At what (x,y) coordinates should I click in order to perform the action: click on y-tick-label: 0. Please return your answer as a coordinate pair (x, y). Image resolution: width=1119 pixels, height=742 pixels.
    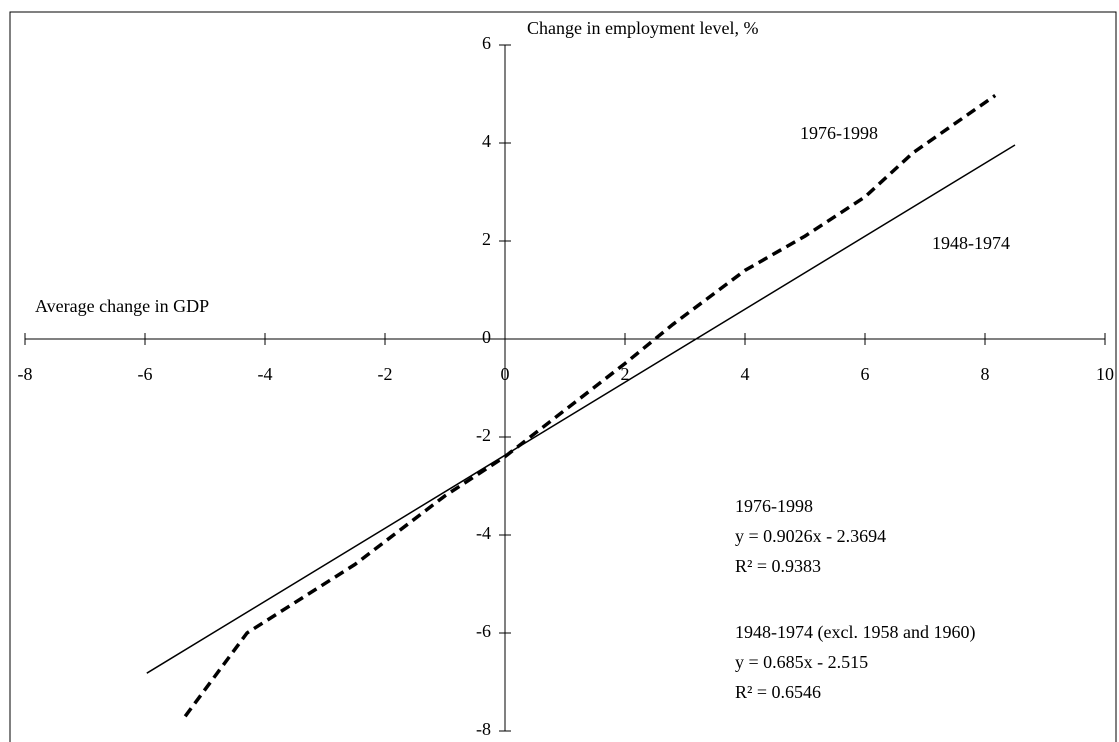
    Looking at the image, I should click on (486, 337).